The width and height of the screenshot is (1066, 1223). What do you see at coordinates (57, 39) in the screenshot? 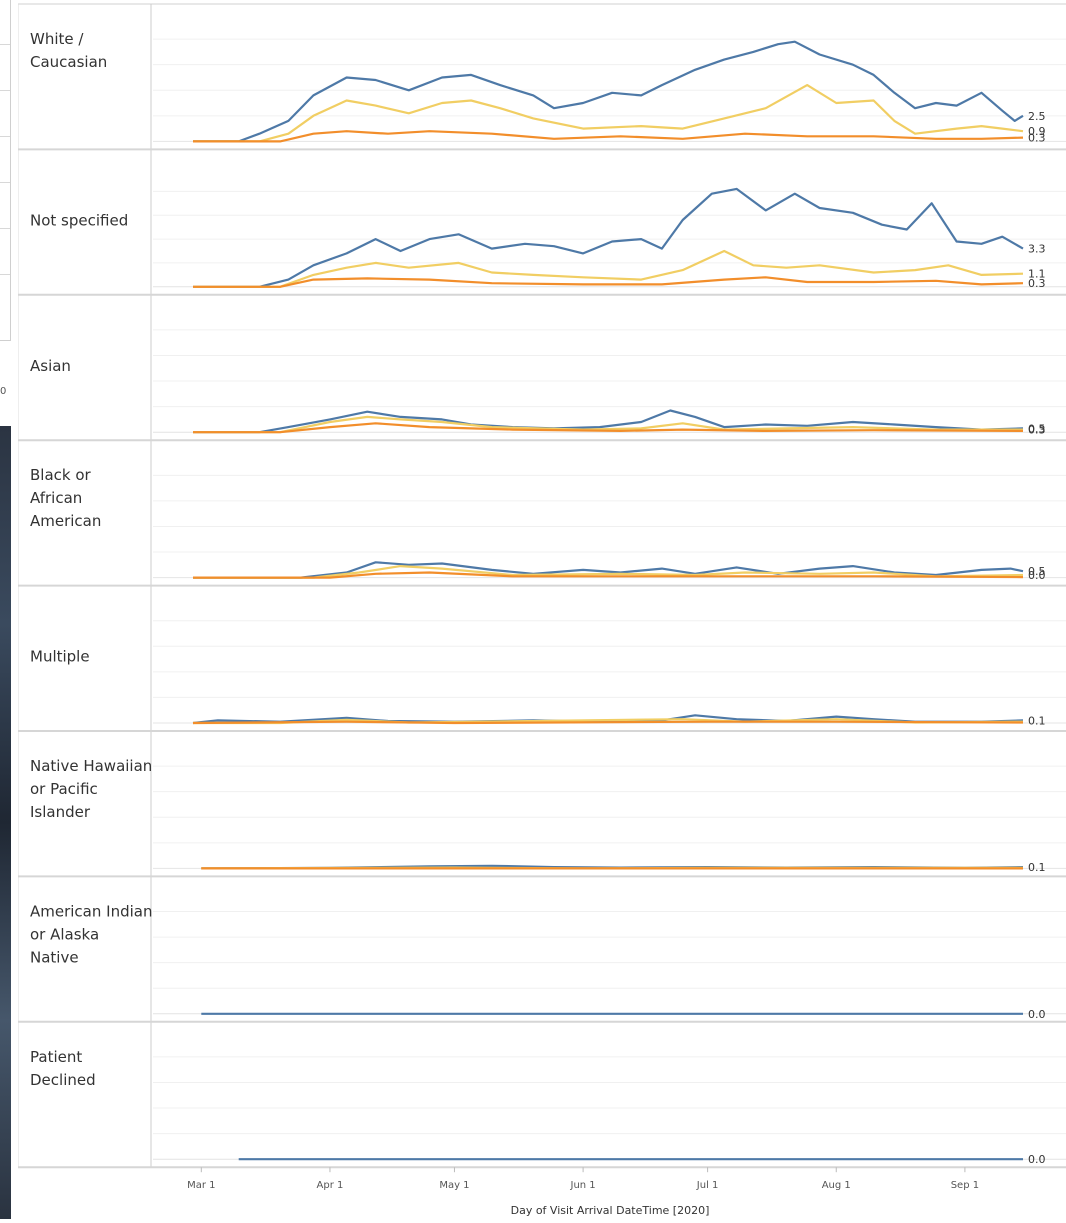
I see `row-label-line: White /` at bounding box center [57, 39].